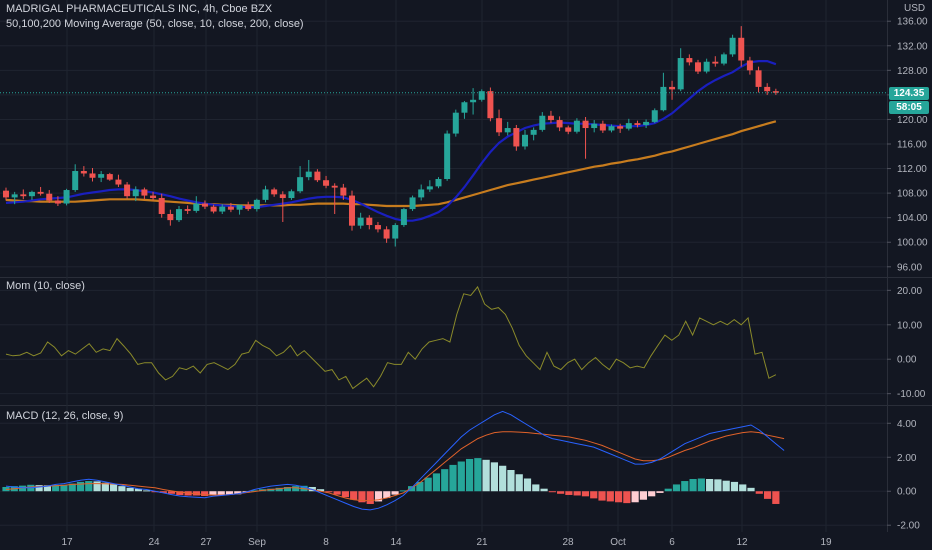 Image resolution: width=932 pixels, height=550 pixels. Describe the element at coordinates (65, 416) in the screenshot. I see `macd-legend: MACD (12, 26, close, 9)` at that location.